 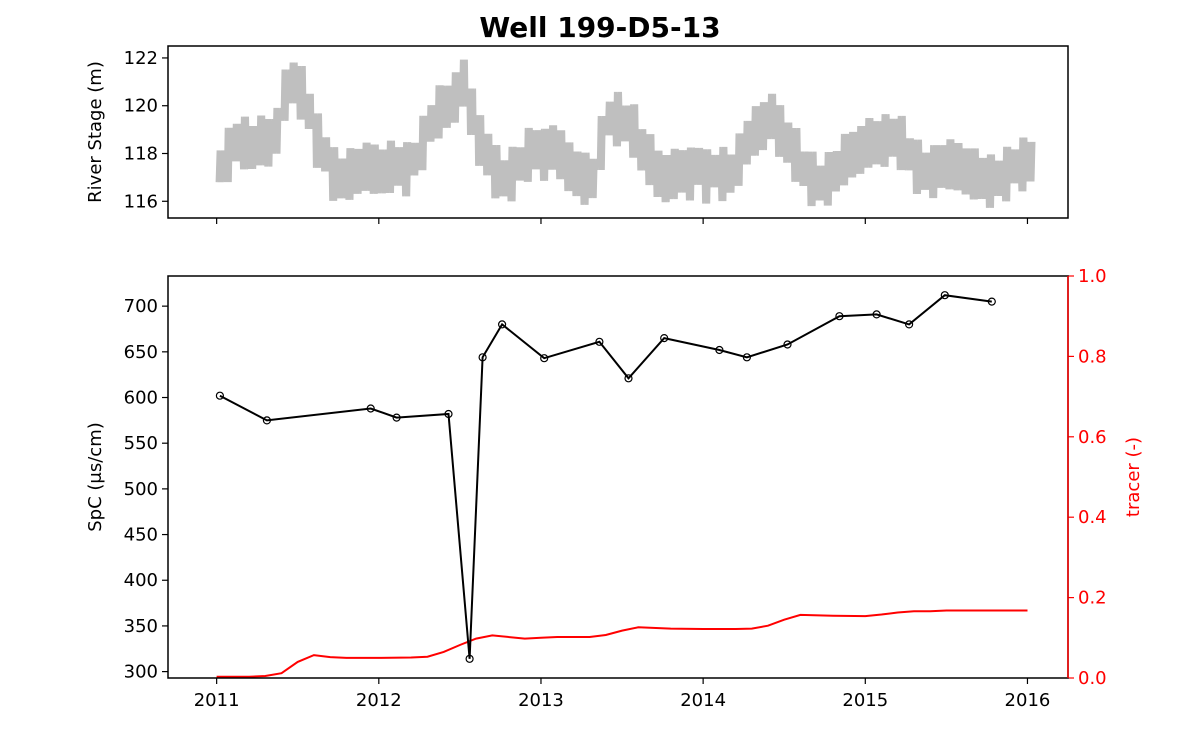 What do you see at coordinates (141, 398) in the screenshot?
I see `spc-ytick-label: 600` at bounding box center [141, 398].